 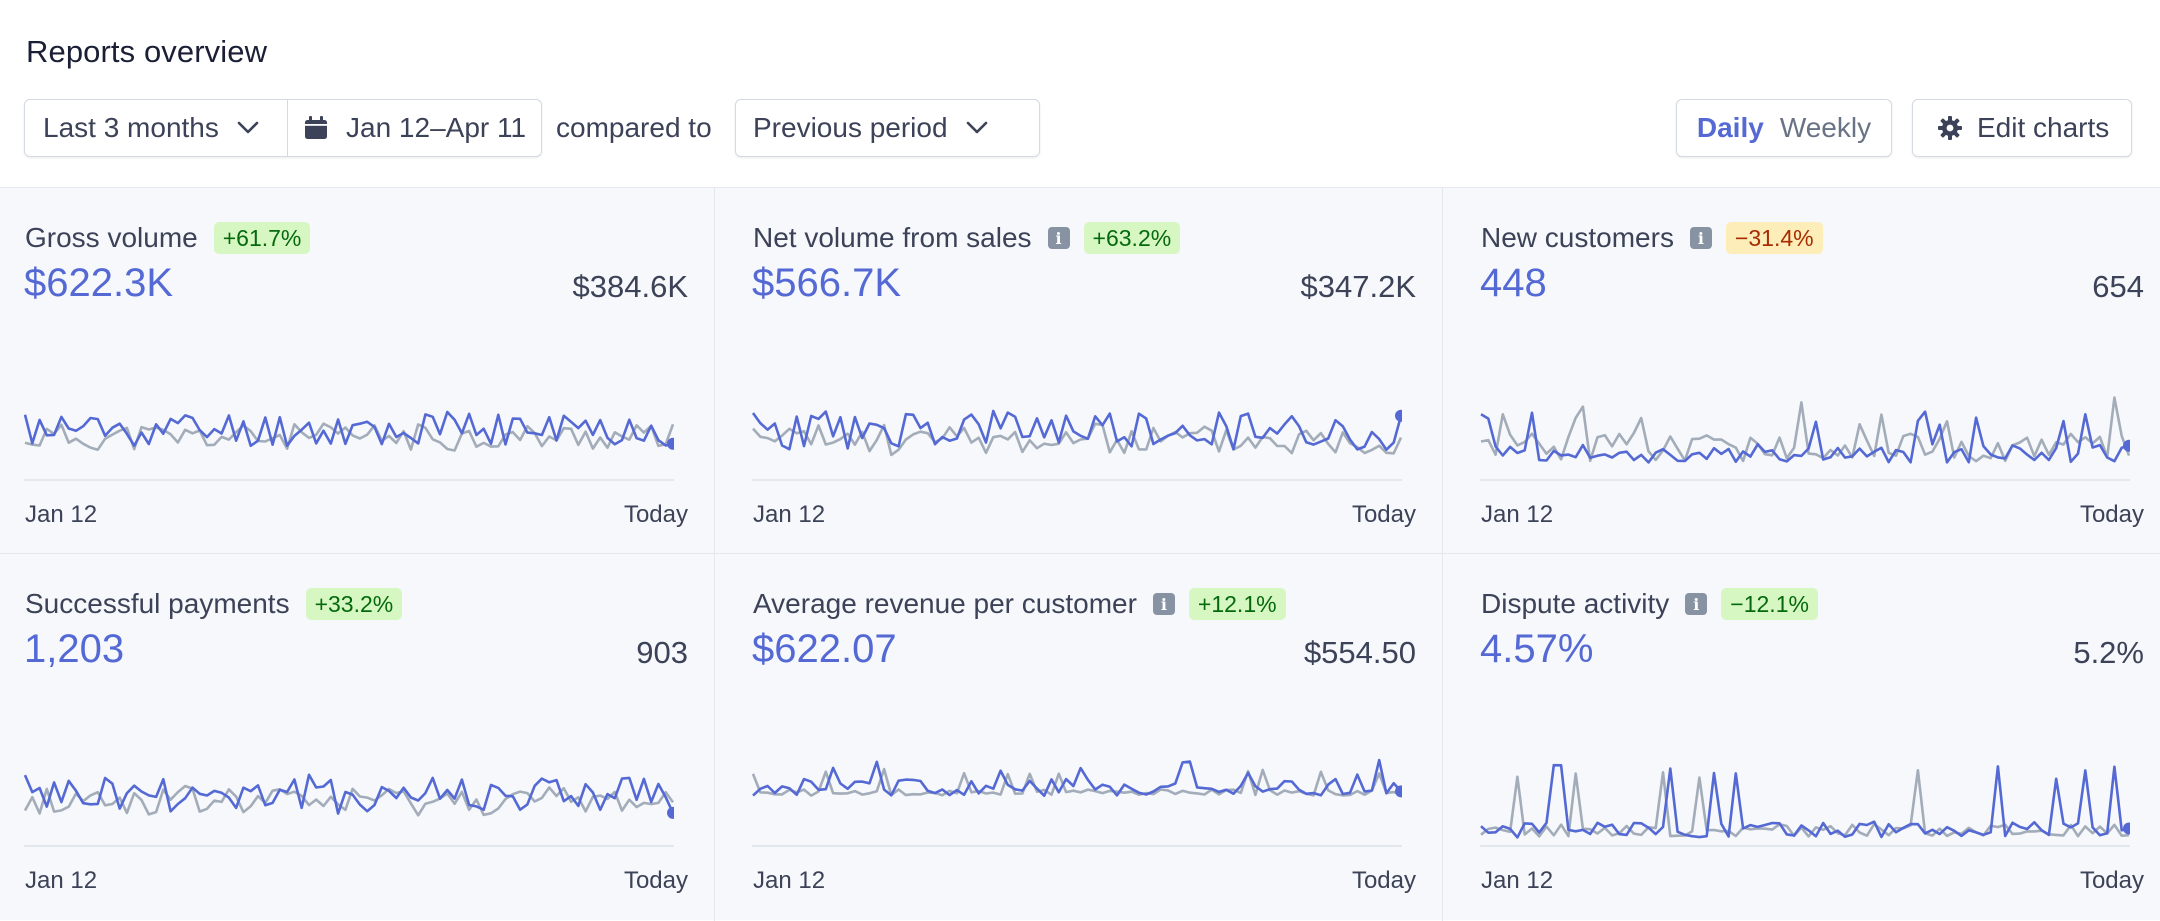 I want to click on metric-title: Net volume from sales, so click(x=892, y=237).